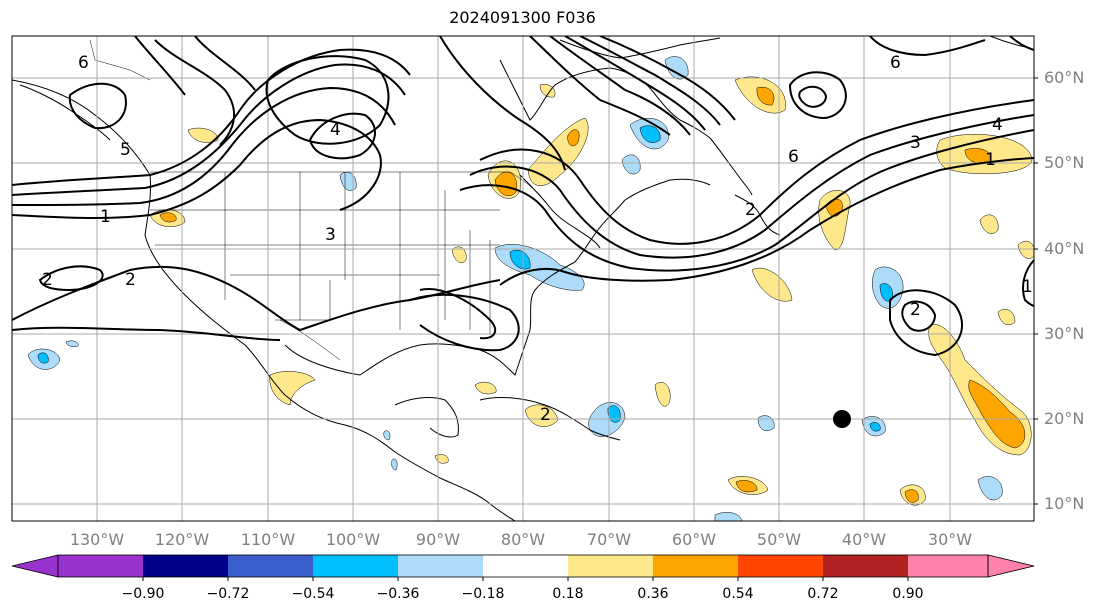 Image resolution: width=1105 pixels, height=615 pixels. I want to click on colorbar-tick-label: 0.90, so click(908, 594).